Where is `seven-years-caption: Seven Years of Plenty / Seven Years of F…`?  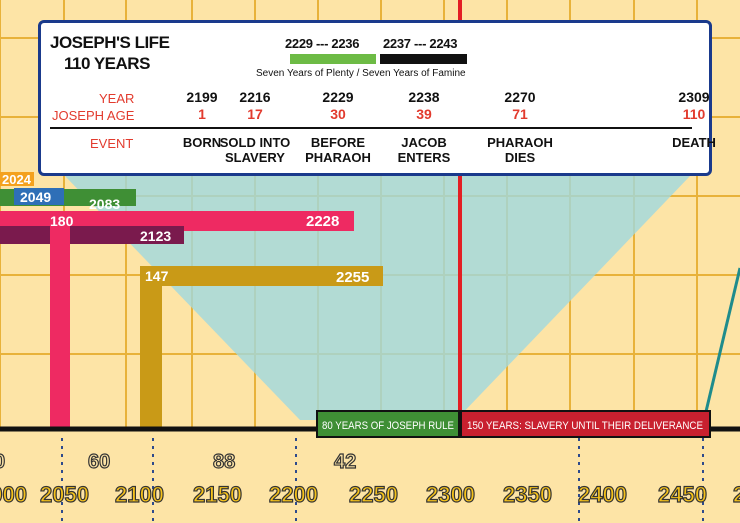 seven-years-caption: Seven Years of Plenty / Seven Years of F… is located at coordinates (361, 73).